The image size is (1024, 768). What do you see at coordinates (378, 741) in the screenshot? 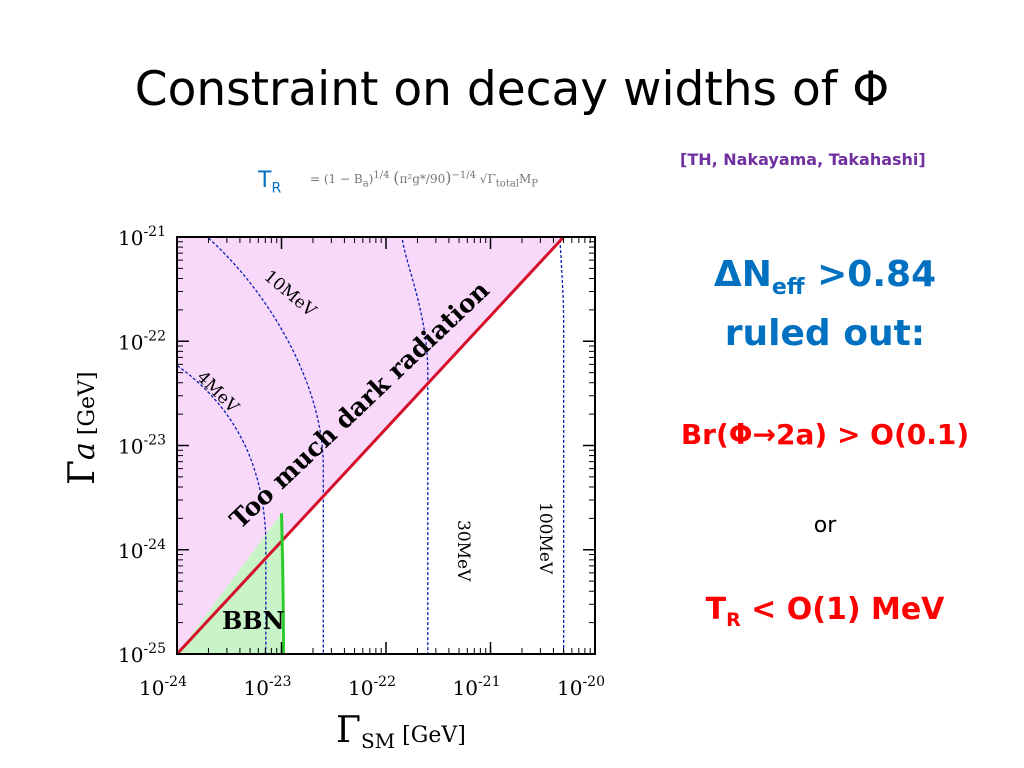
I see `x-axis-label-sub: SM` at bounding box center [378, 741].